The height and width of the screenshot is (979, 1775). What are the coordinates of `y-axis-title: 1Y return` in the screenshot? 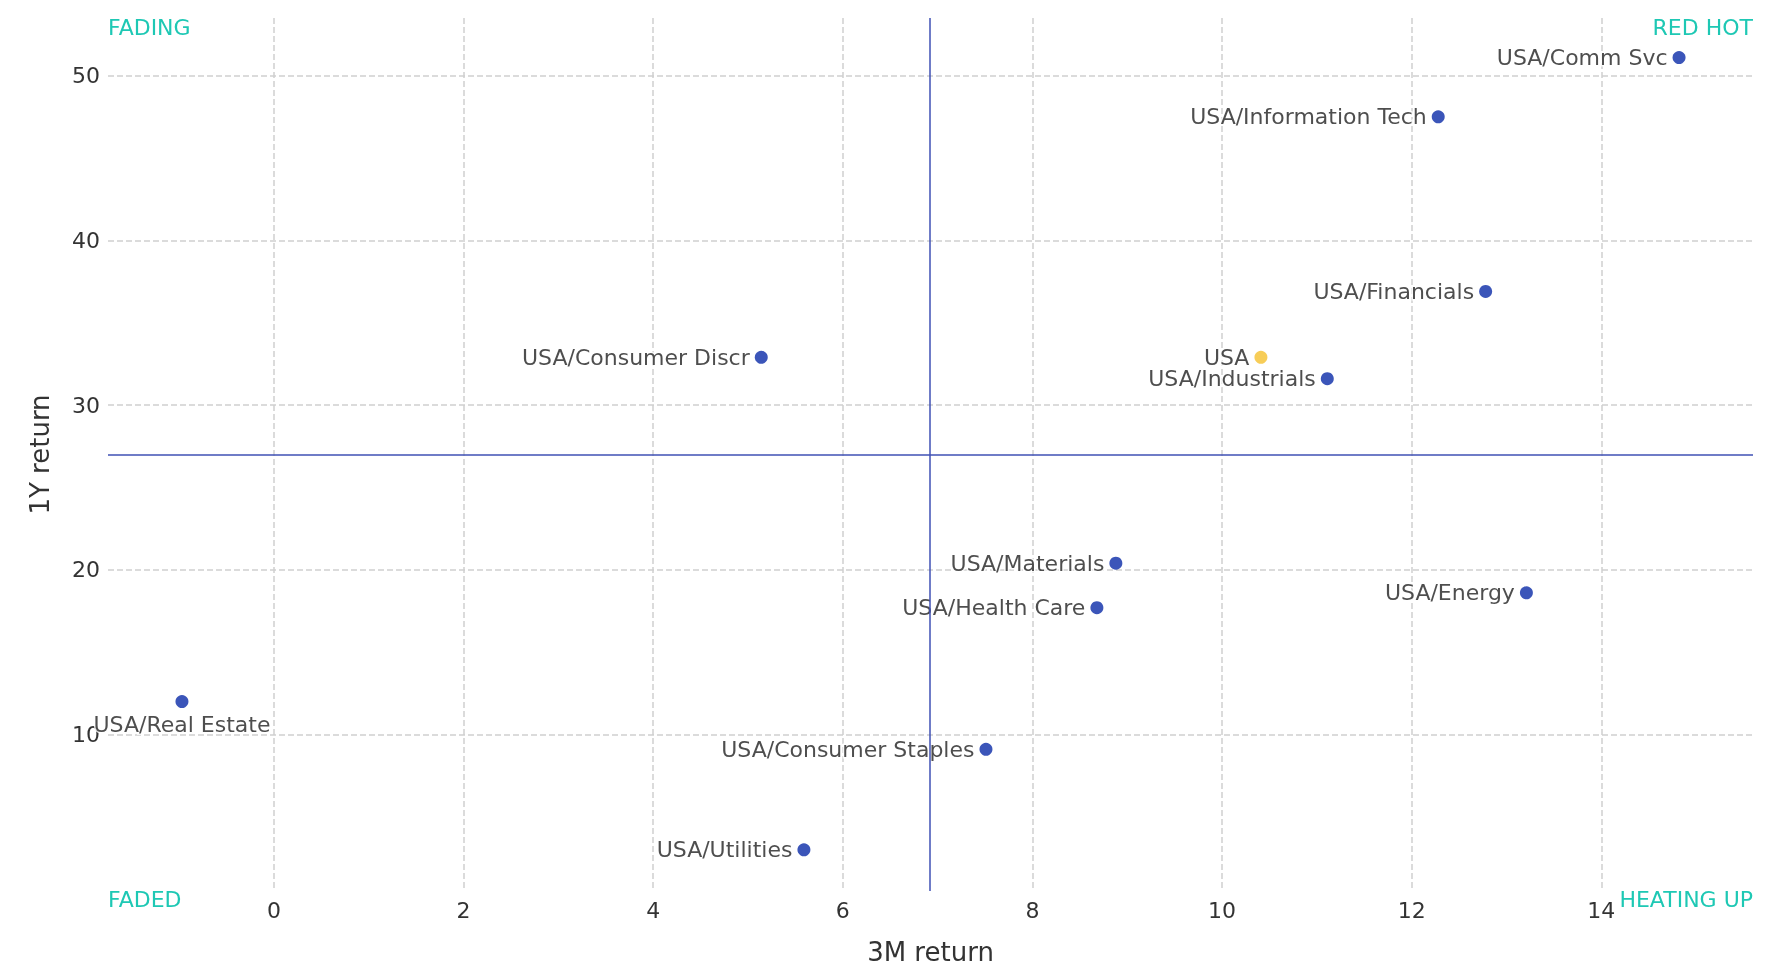 It's located at (40, 454).